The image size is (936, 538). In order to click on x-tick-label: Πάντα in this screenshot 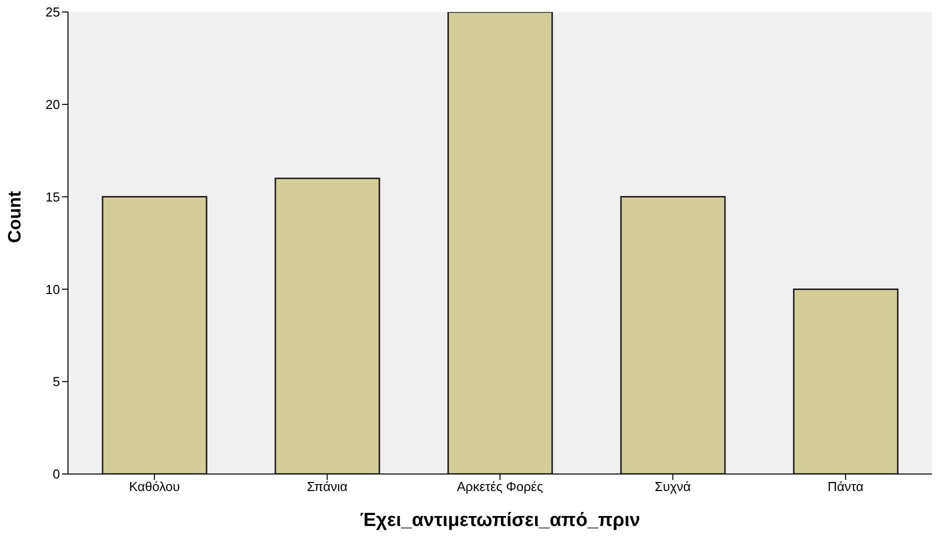, I will do `click(846, 486)`.